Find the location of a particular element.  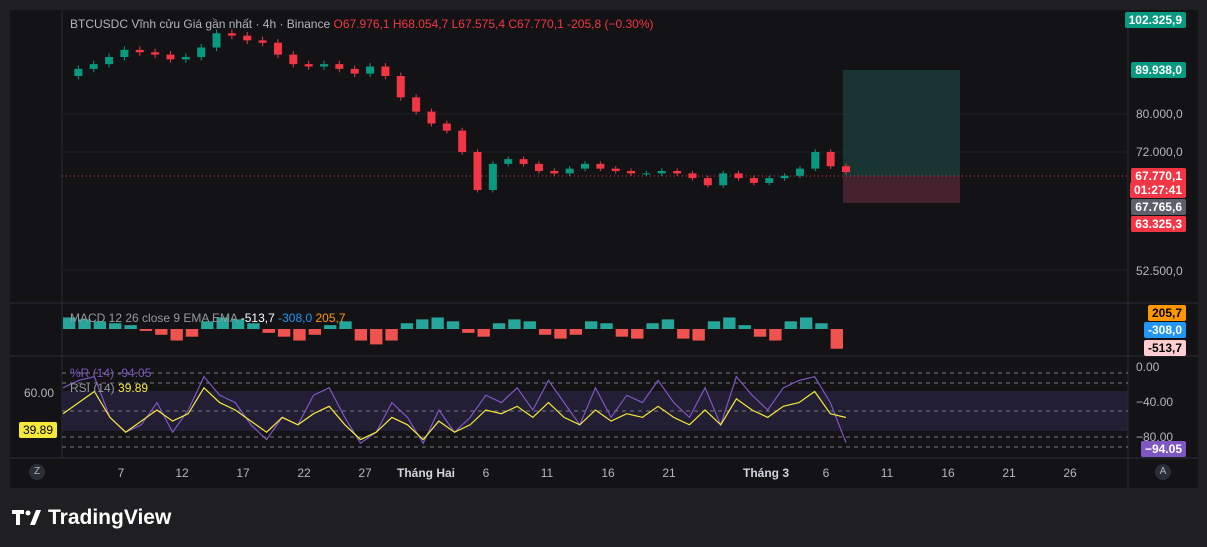

x-tick-12: 11 is located at coordinates (887, 473).